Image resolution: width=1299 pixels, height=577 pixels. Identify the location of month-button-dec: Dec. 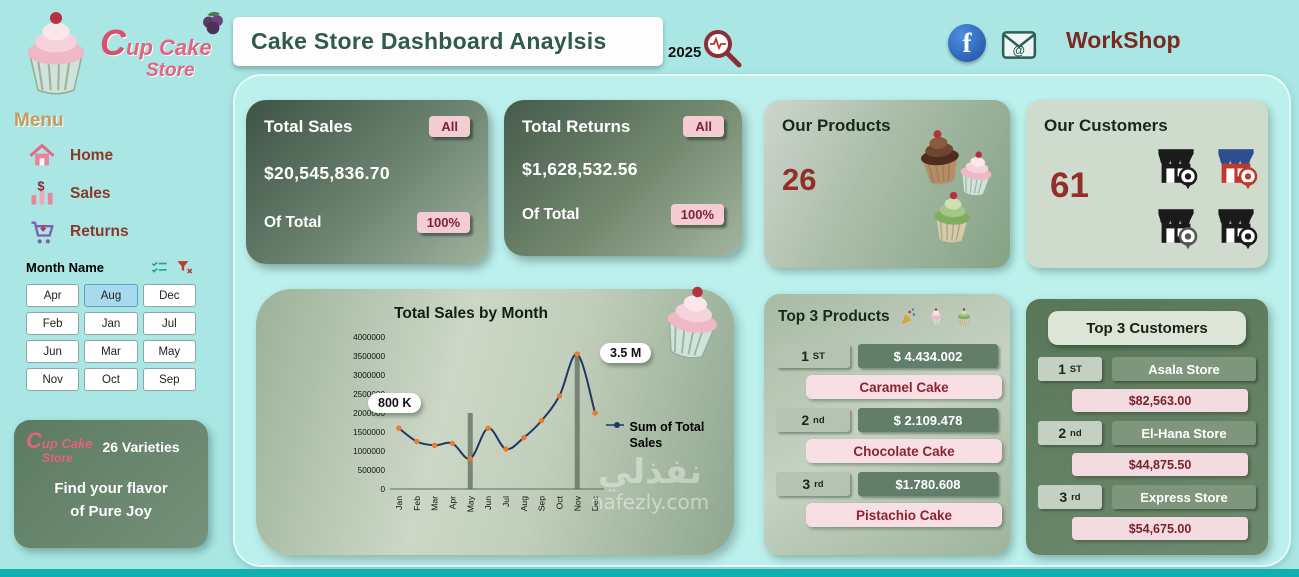
(169, 295).